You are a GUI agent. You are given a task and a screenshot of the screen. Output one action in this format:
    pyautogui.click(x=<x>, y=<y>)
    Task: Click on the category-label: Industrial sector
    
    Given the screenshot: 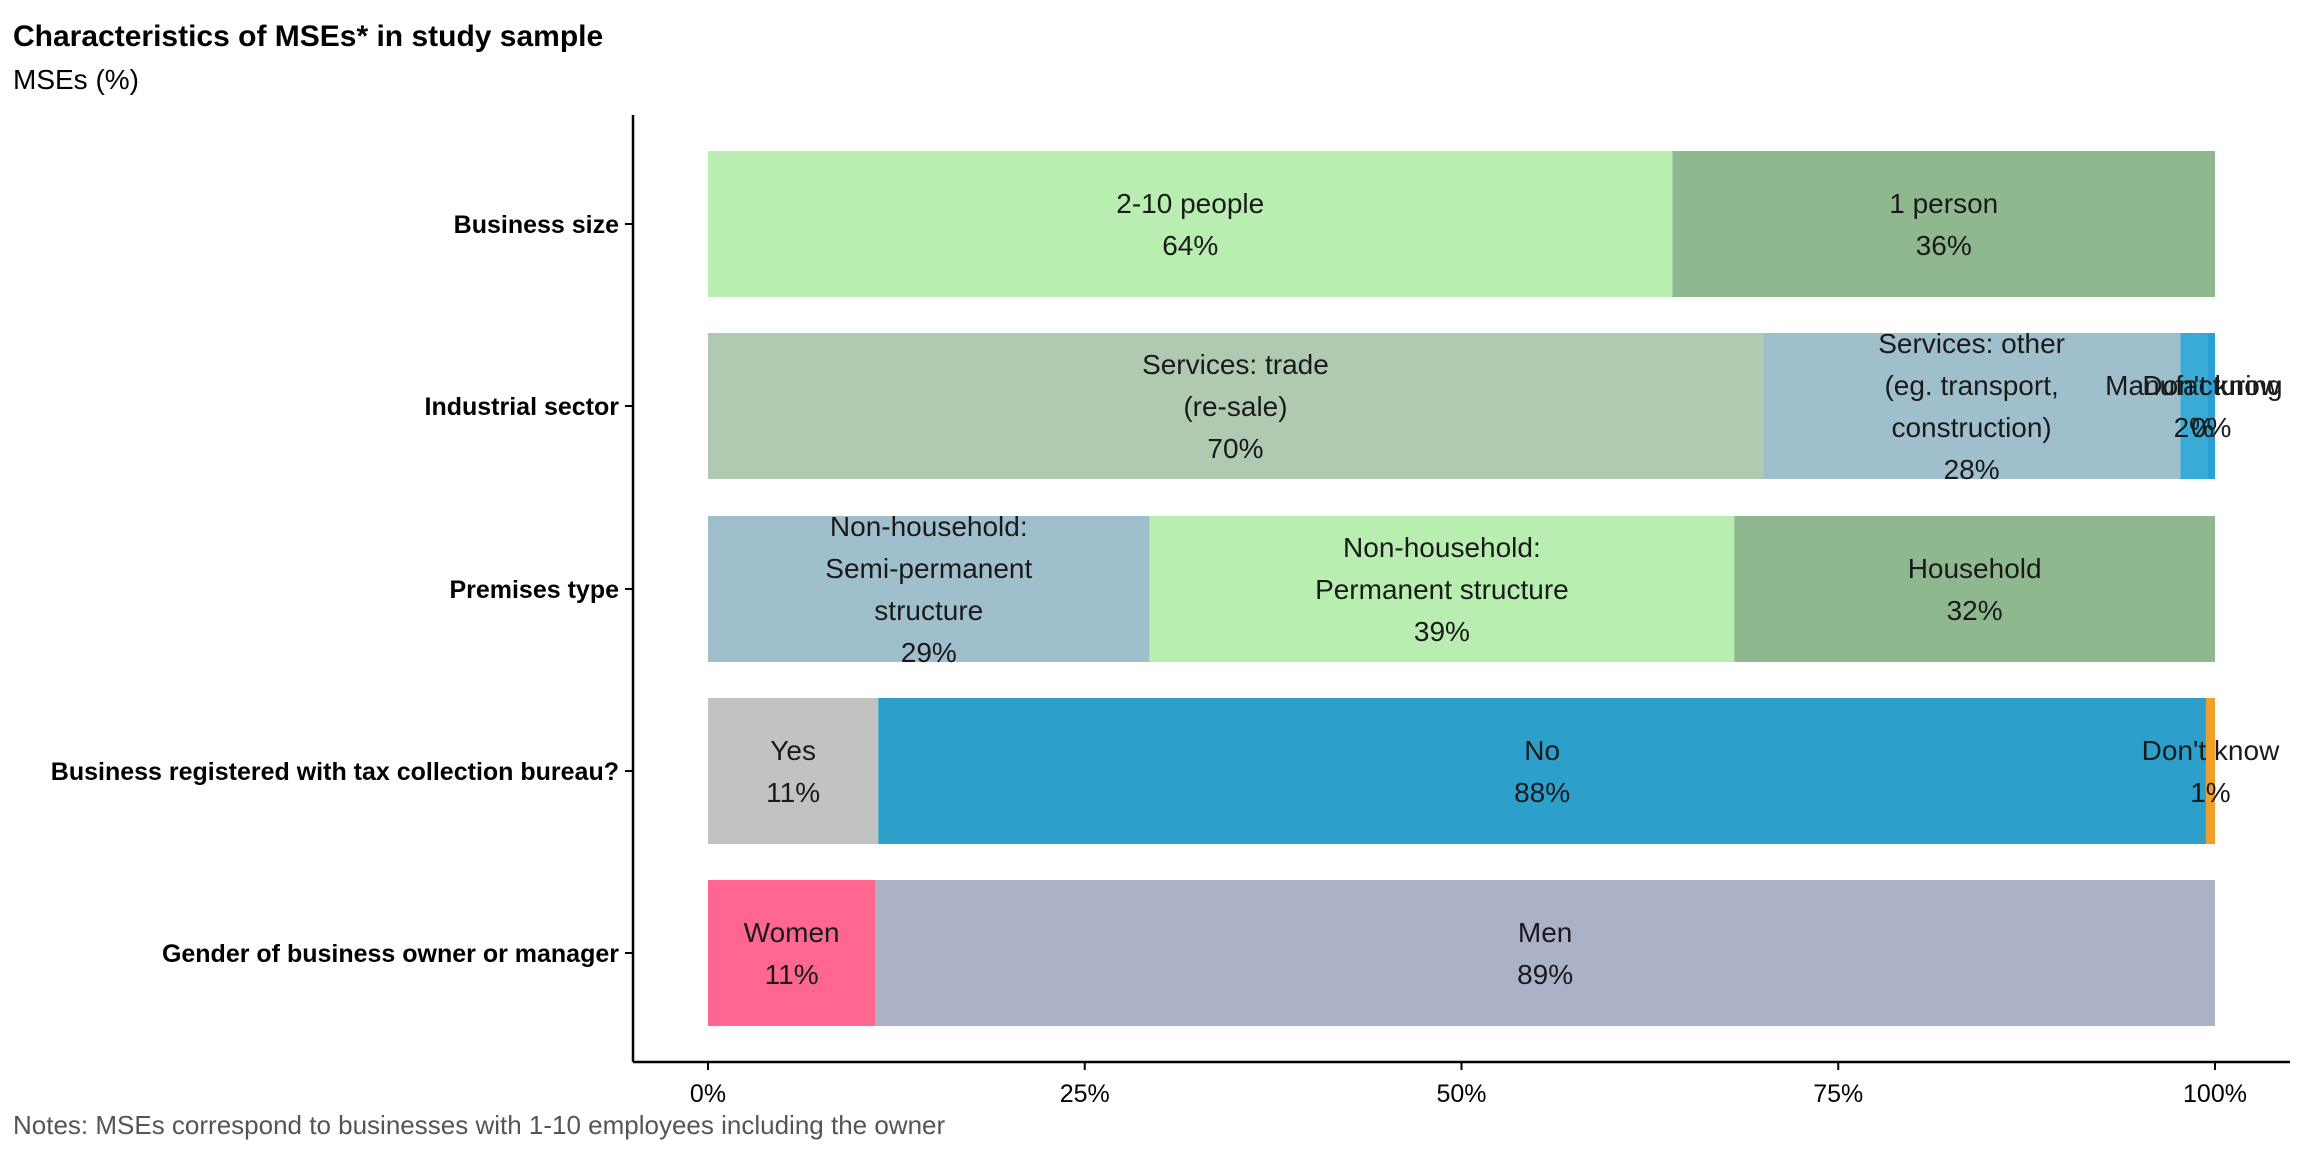 What is the action you would take?
    pyautogui.click(x=522, y=407)
    